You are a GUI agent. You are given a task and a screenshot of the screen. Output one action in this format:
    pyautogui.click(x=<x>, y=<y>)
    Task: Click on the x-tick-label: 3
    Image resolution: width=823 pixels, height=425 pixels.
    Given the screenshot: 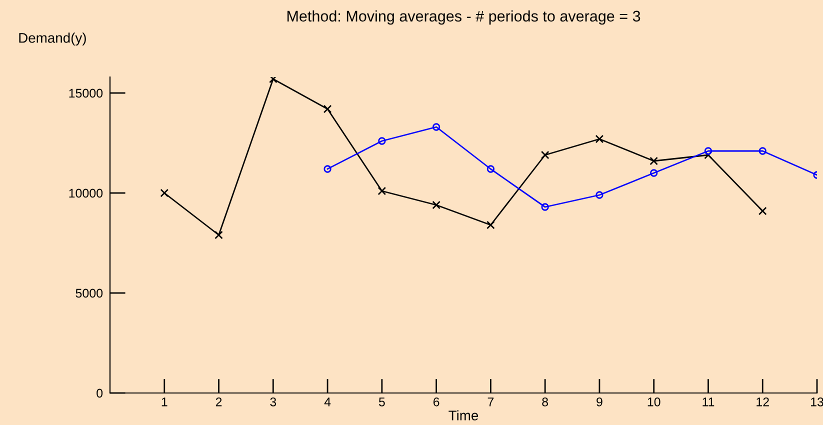 What is the action you would take?
    pyautogui.click(x=273, y=401)
    